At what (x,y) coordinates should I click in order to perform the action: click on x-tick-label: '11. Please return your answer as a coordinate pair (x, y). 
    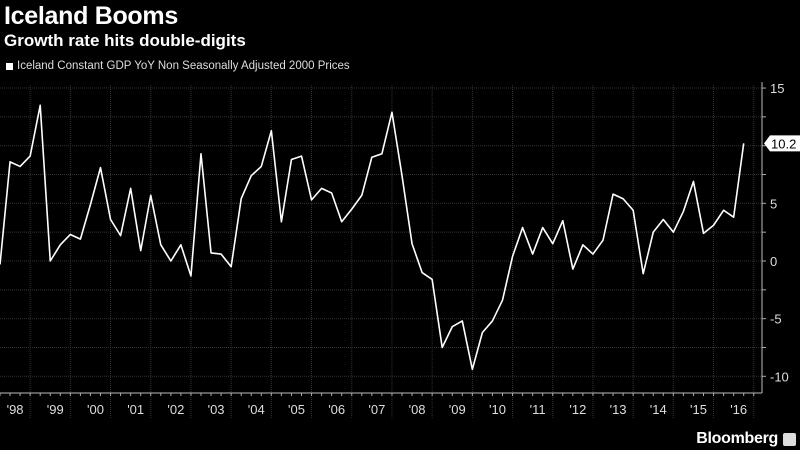
    Looking at the image, I should click on (538, 409).